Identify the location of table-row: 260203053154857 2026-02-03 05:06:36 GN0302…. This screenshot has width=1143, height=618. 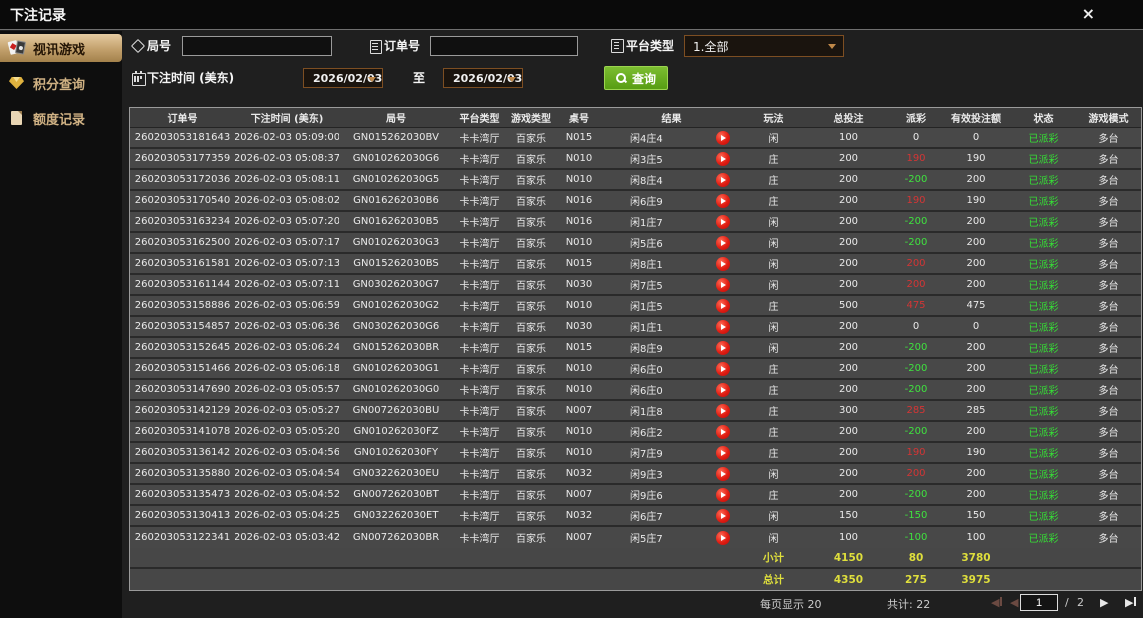
(635, 327).